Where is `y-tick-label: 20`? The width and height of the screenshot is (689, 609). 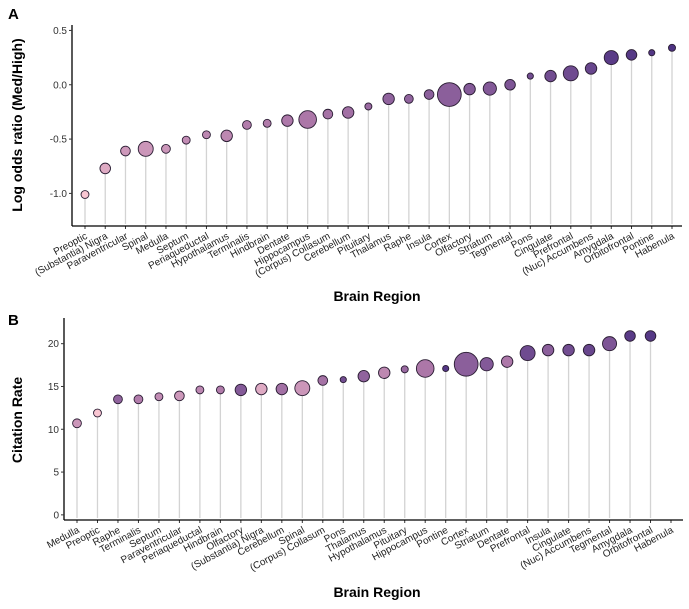 y-tick-label: 20 is located at coordinates (54, 344).